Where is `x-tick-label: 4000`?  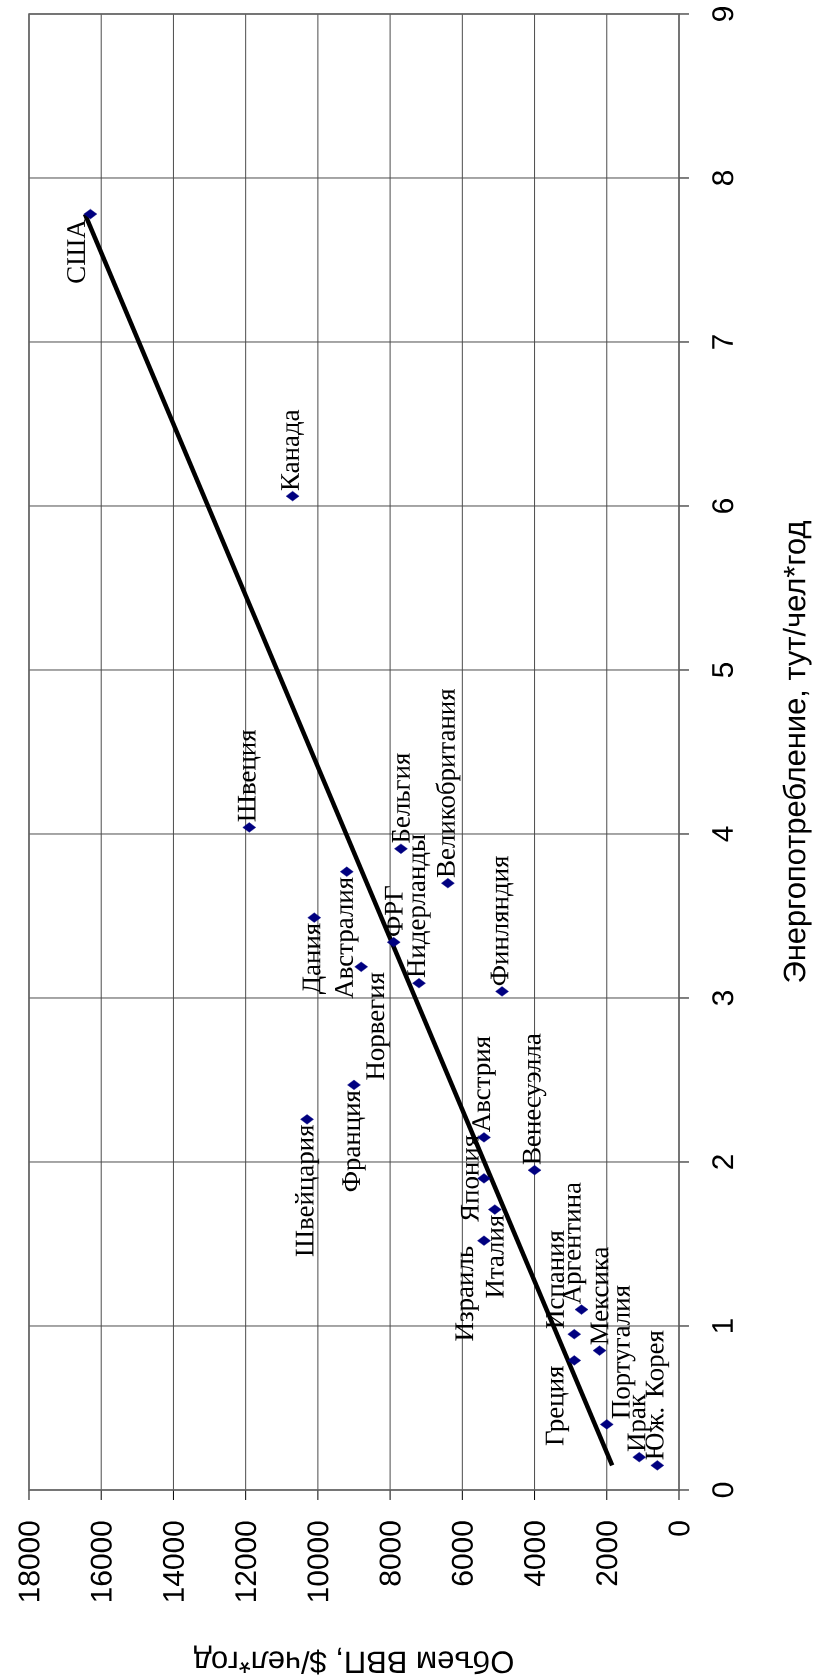
x-tick-label: 4000 is located at coordinates (534, 1553).